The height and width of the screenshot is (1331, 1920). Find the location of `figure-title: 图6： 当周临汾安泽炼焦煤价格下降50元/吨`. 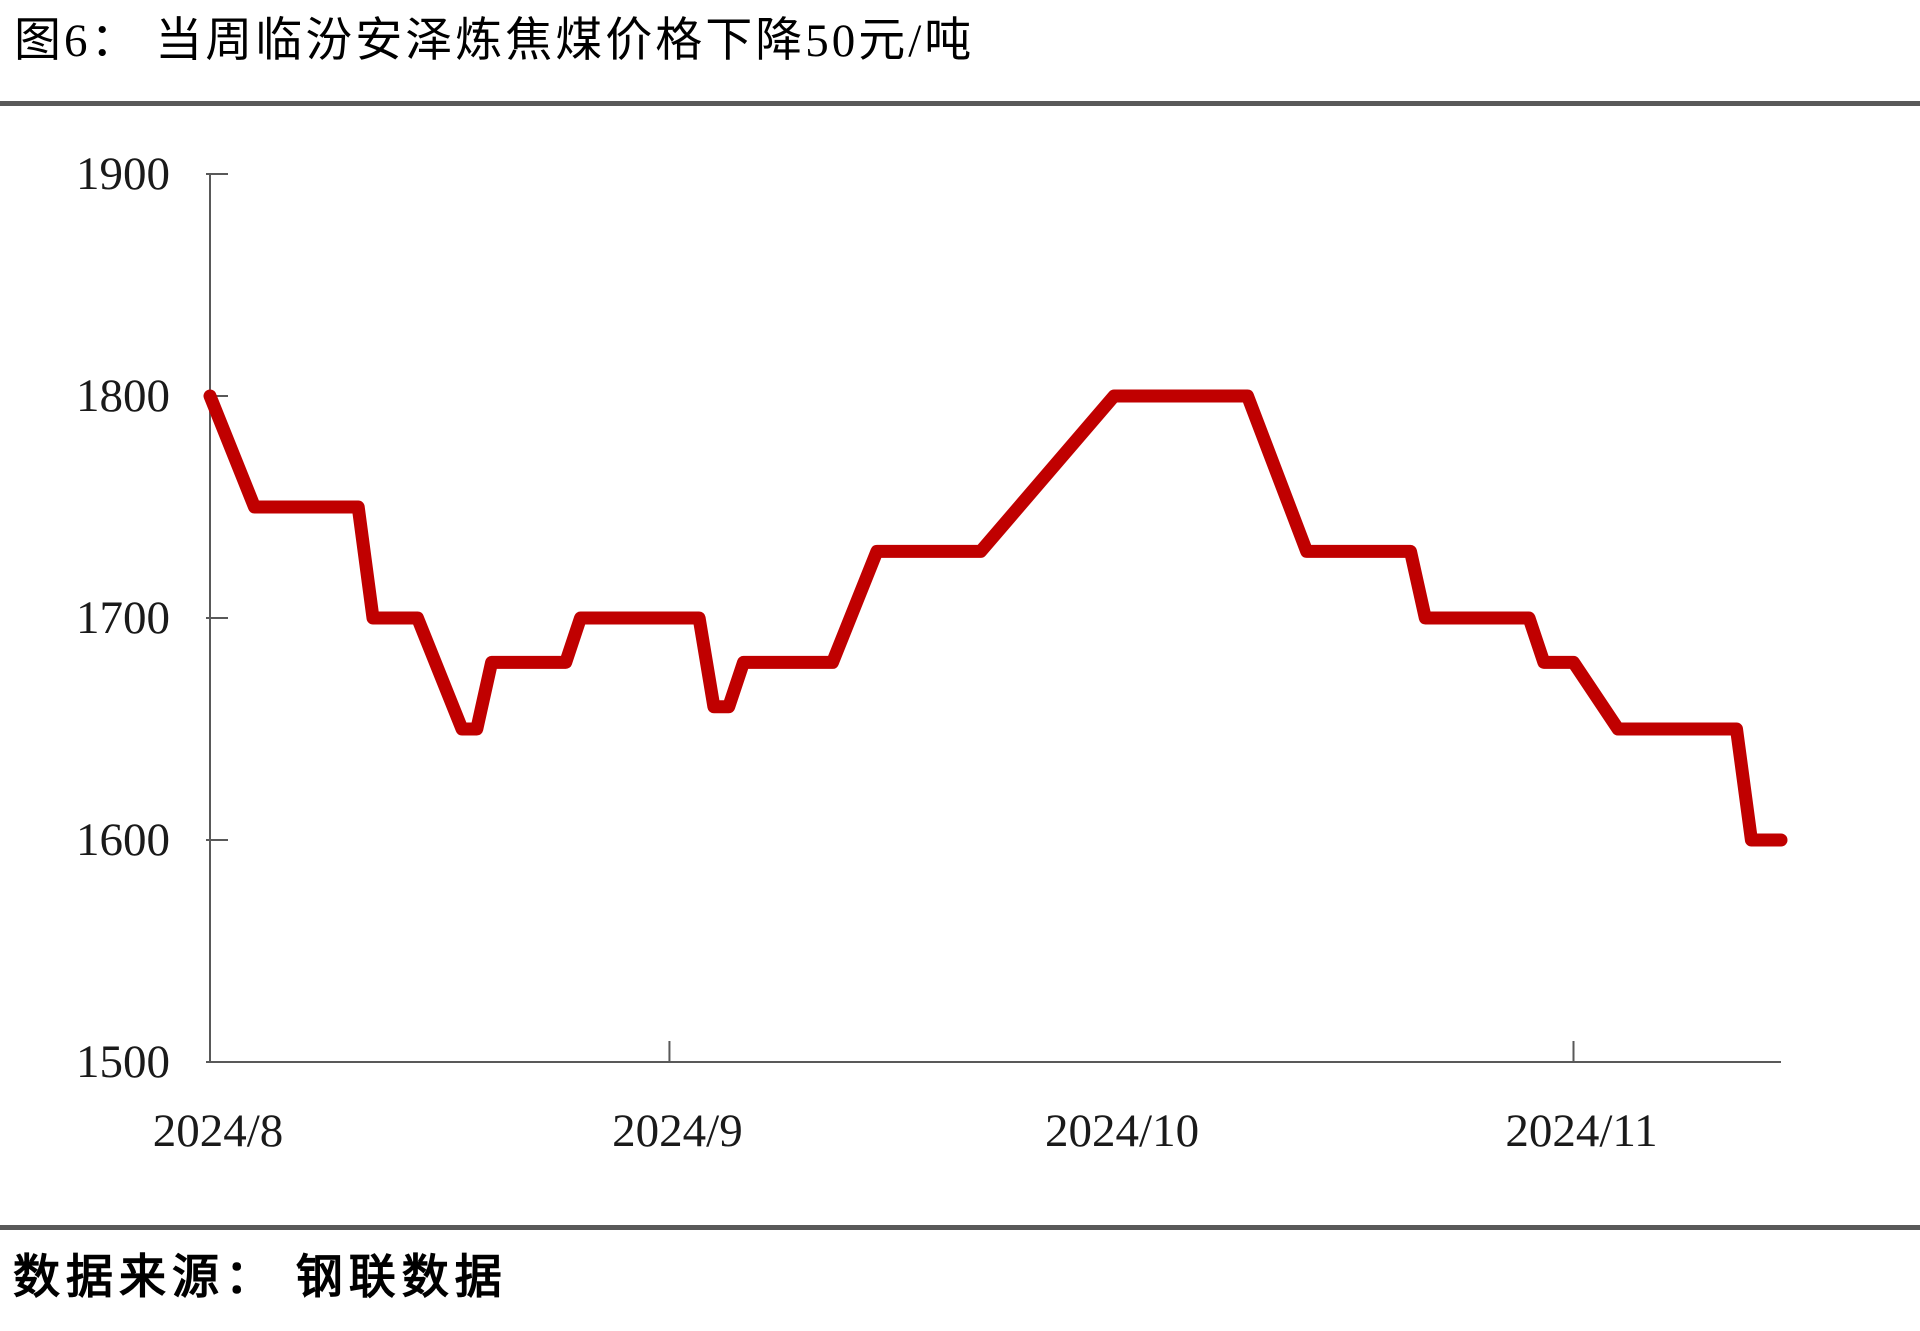

figure-title: 图6： 当周临汾安泽炼焦煤价格下降50元/吨 is located at coordinates (494, 41).